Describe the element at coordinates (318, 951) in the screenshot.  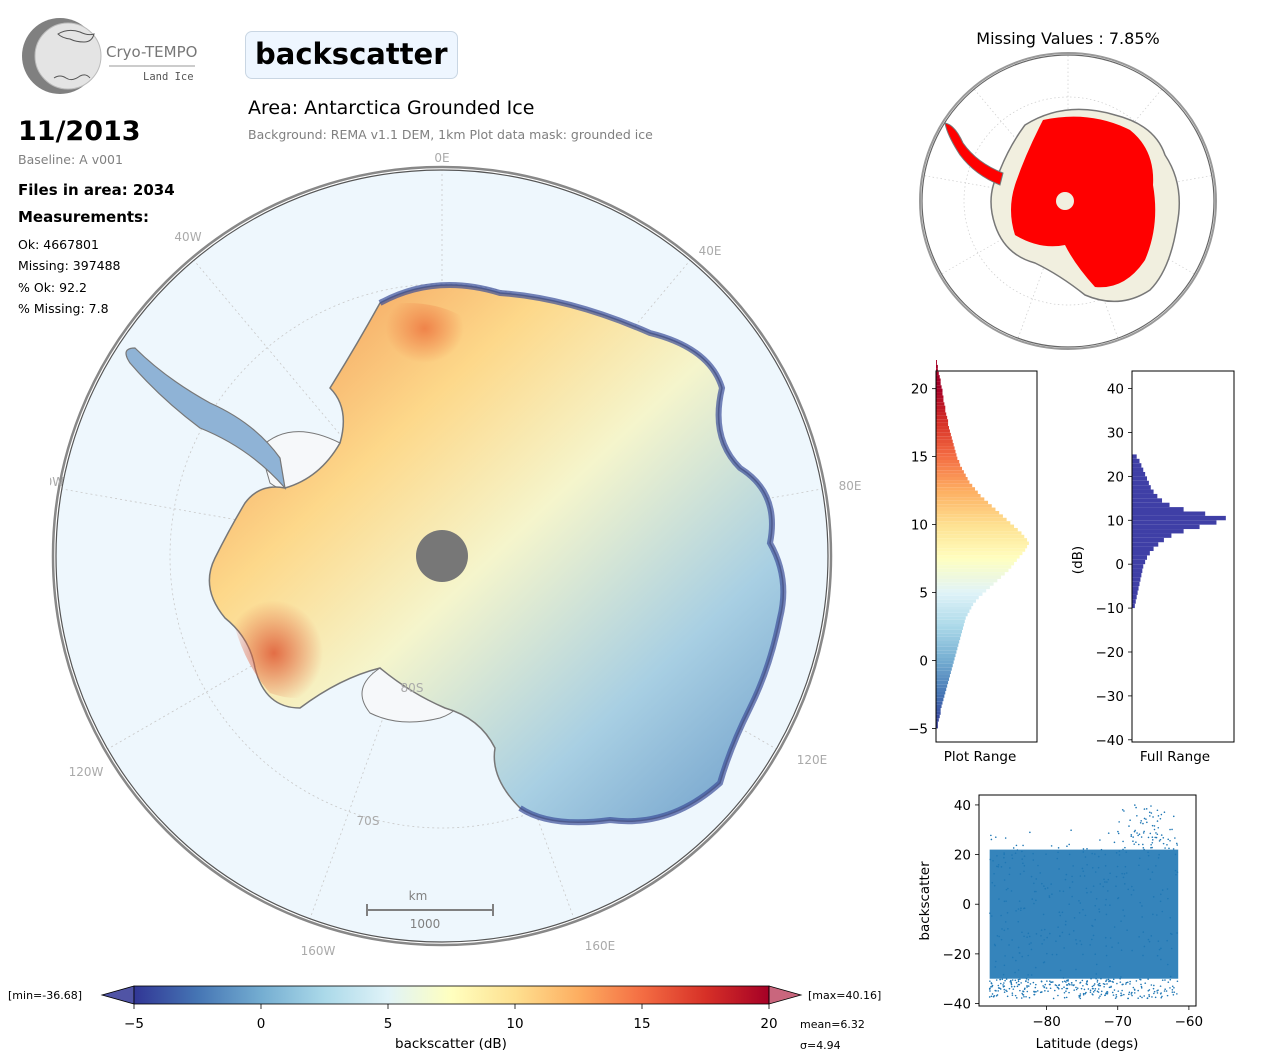
I see `lon-label: 160W` at that location.